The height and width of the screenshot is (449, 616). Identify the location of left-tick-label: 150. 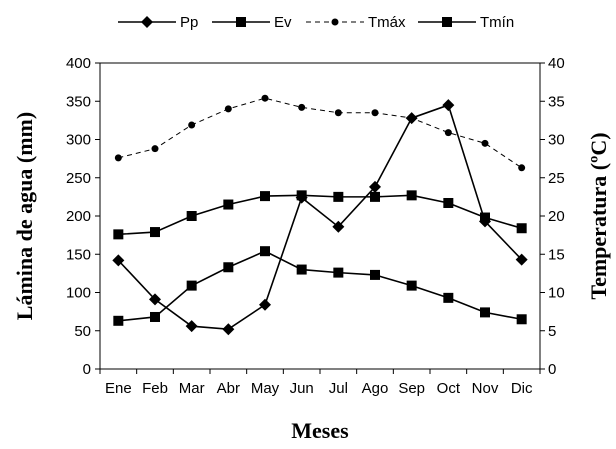
(78, 254).